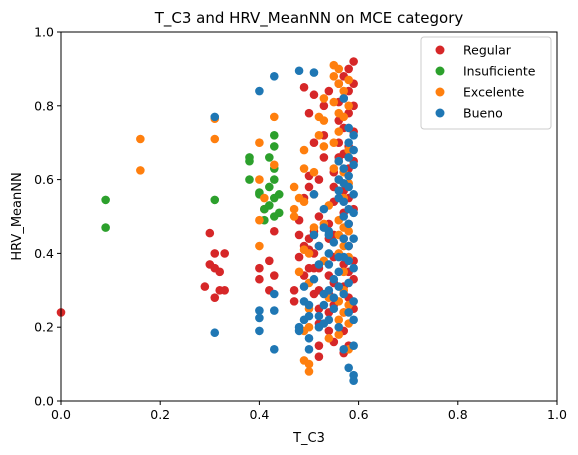 This screenshot has width=578, height=455. Describe the element at coordinates (483, 113) in the screenshot. I see `legend-label: Bueno` at that location.